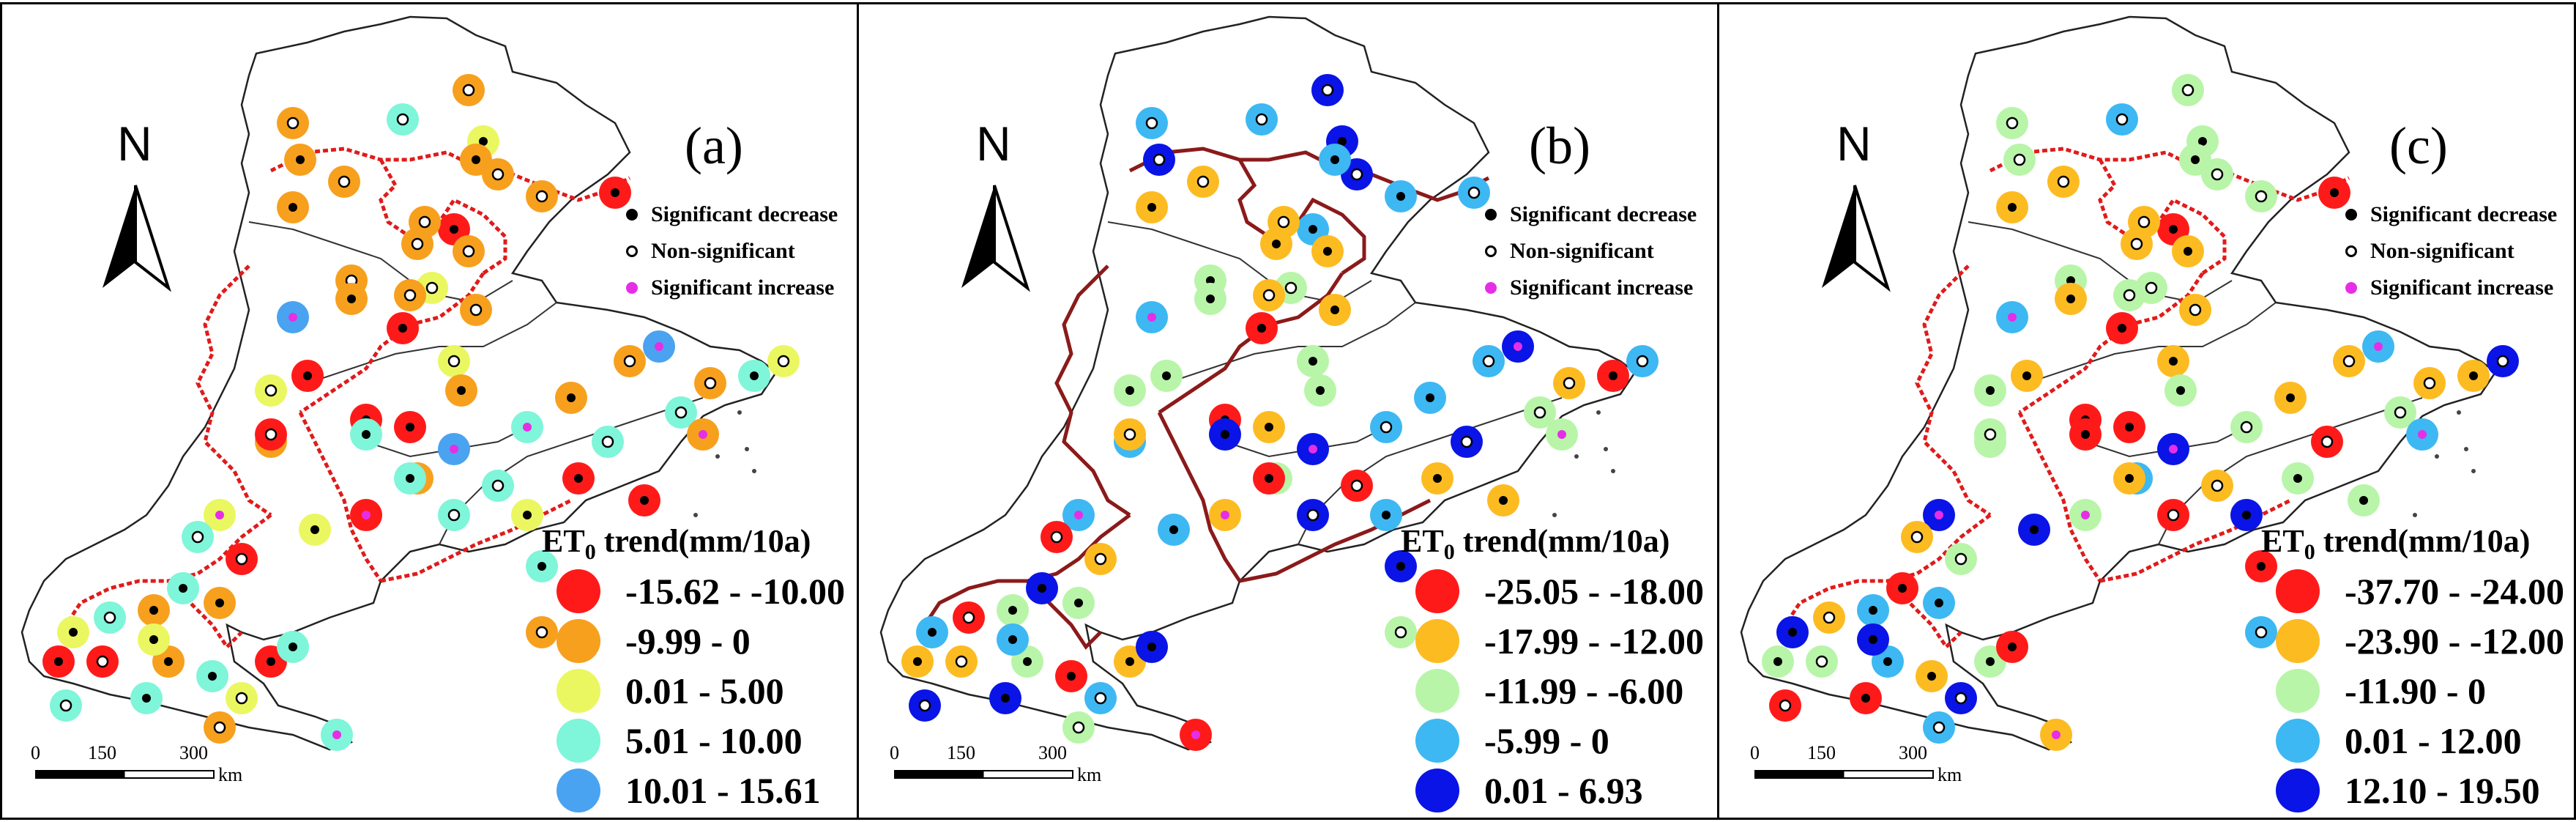 The image size is (2576, 822). What do you see at coordinates (1582, 251) in the screenshot?
I see `significance-legend-label: Non-significant` at bounding box center [1582, 251].